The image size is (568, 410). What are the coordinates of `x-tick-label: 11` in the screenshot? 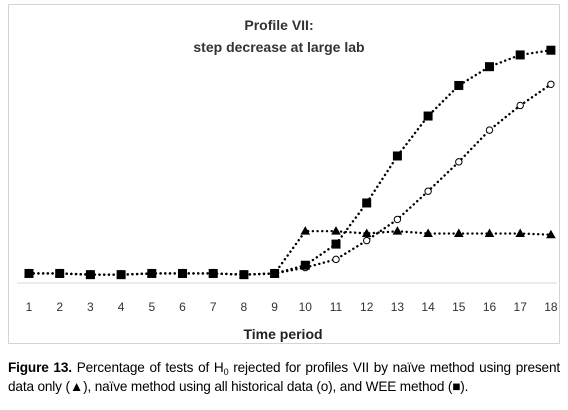 It's located at (336, 307).